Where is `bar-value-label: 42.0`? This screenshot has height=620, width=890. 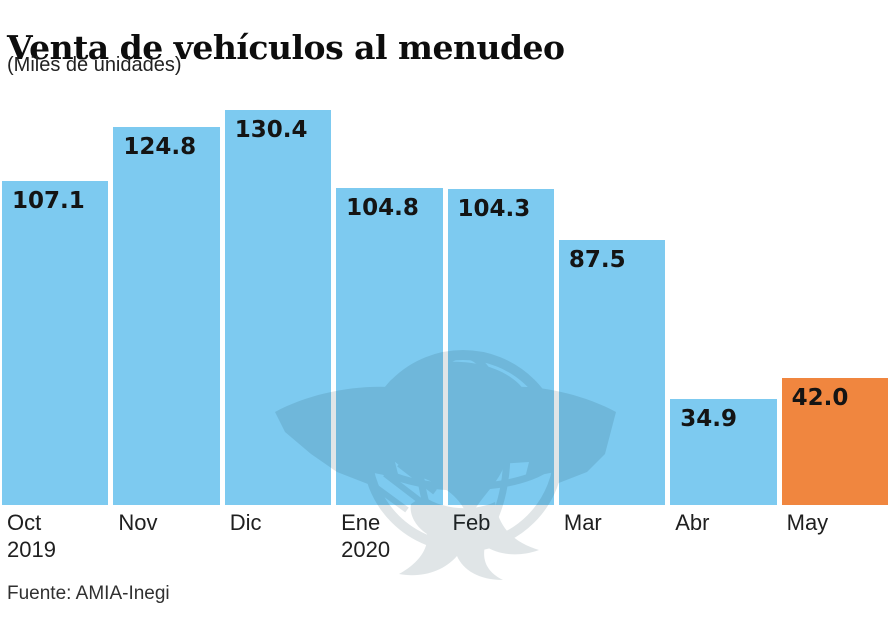 bar-value-label: 42.0 is located at coordinates (820, 397).